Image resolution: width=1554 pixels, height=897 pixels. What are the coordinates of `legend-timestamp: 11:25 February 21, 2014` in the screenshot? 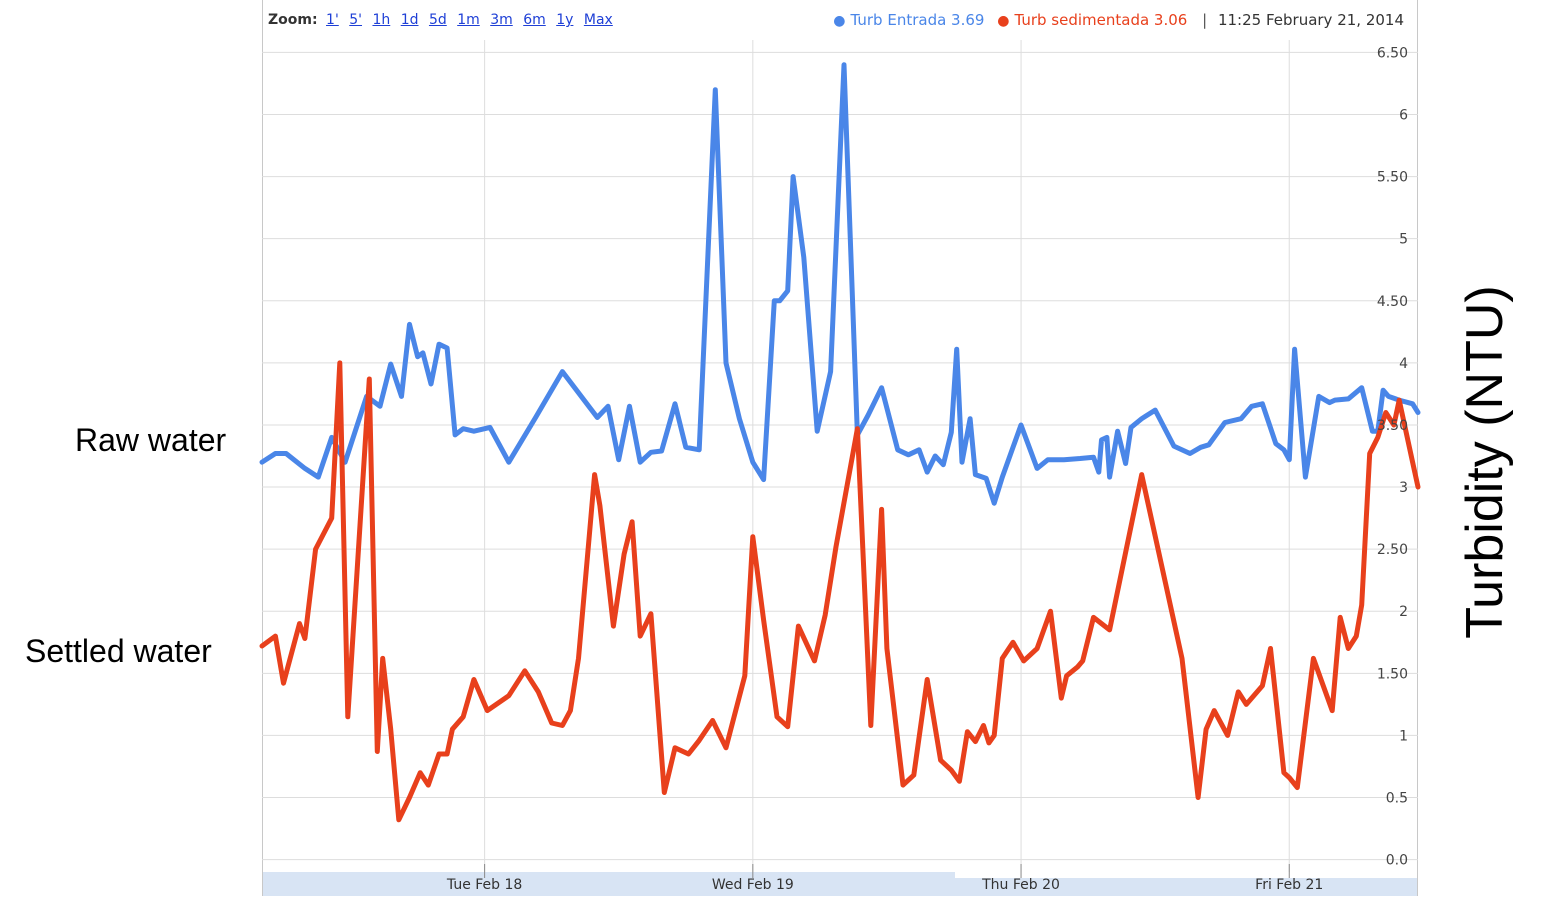 It's located at (1310, 20).